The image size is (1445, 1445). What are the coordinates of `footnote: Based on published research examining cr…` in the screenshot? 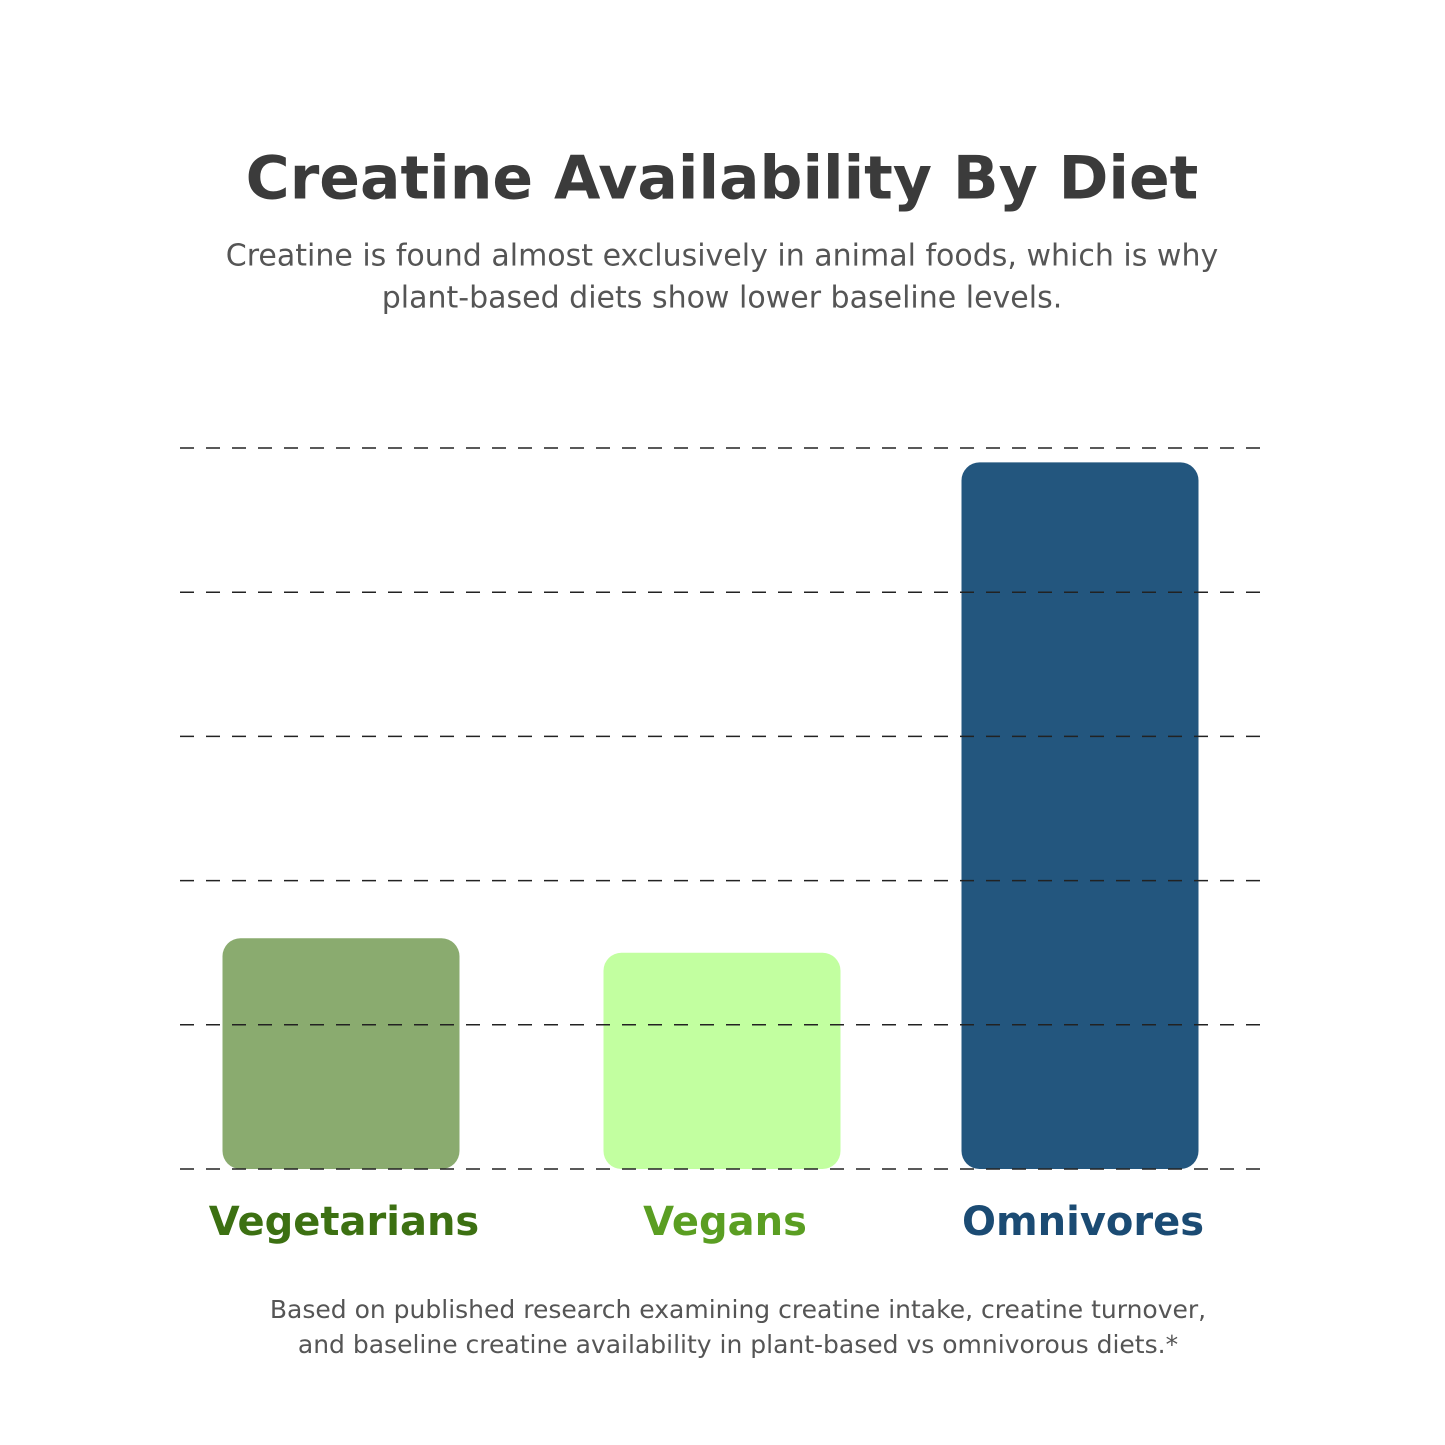 It's located at (738, 1309).